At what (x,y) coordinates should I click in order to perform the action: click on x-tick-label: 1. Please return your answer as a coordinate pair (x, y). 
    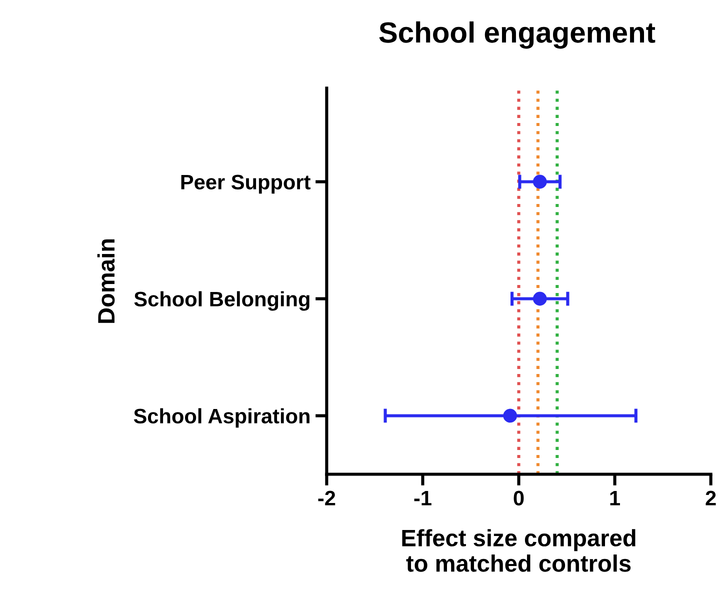
    Looking at the image, I should click on (615, 498).